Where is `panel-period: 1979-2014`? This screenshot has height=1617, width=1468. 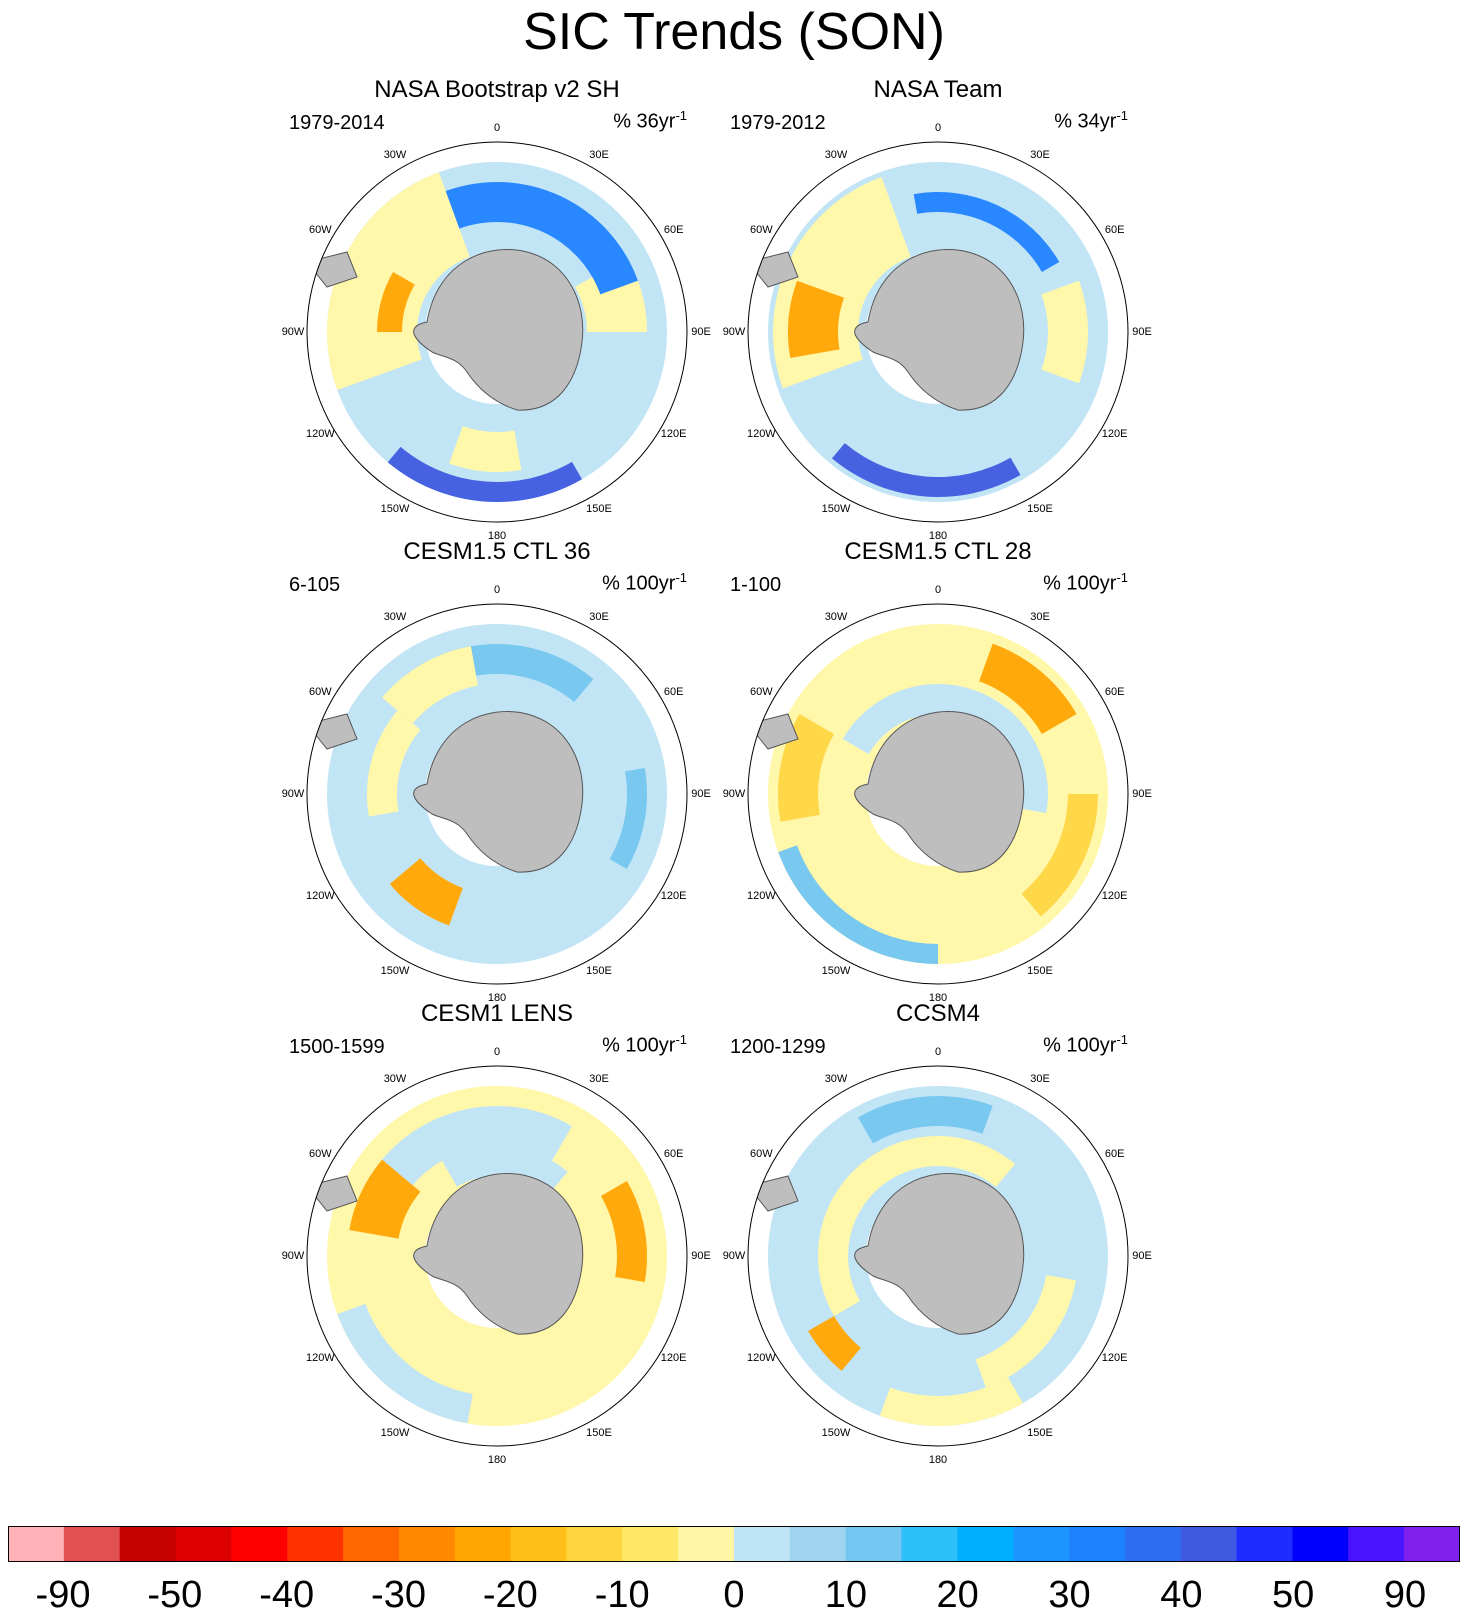
panel-period: 1979-2014 is located at coordinates (337, 123).